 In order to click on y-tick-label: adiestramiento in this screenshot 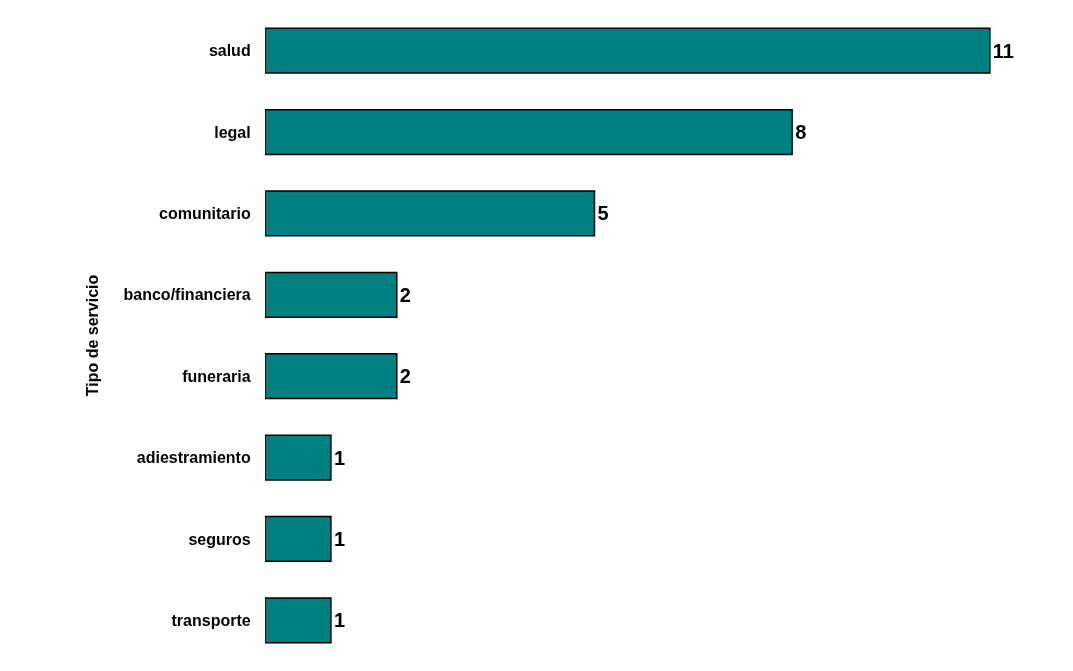, I will do `click(200, 458)`.